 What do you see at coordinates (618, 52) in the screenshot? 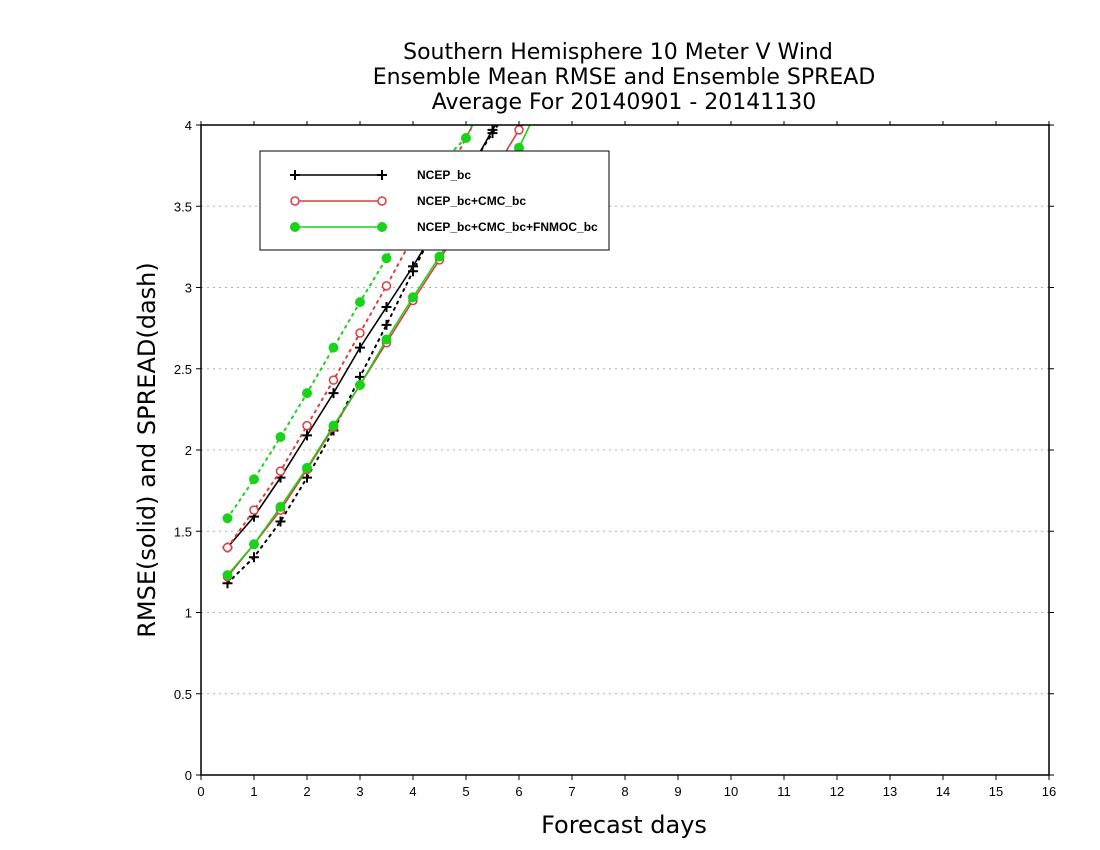
I see `chart-title-line-1: Southern Hemisphere 10 Meter V Wind` at bounding box center [618, 52].